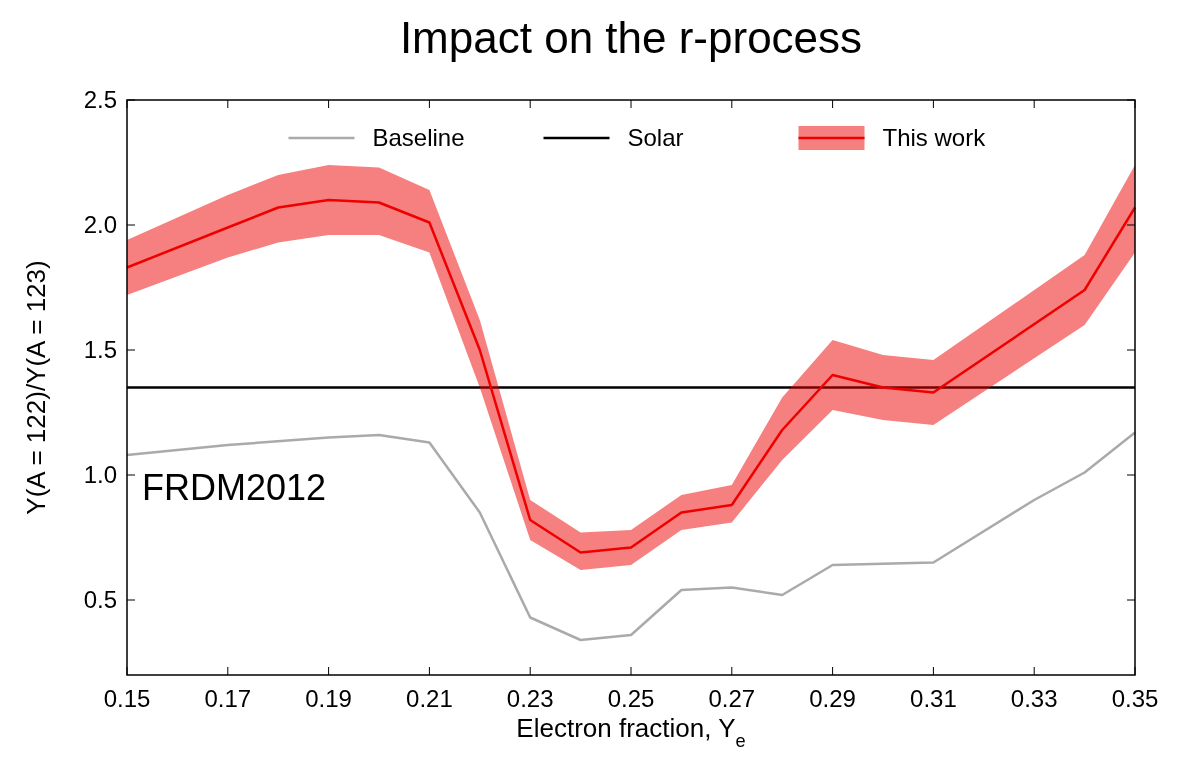 The image size is (1191, 757). I want to click on chart-title: Impact on the r-process, so click(631, 37).